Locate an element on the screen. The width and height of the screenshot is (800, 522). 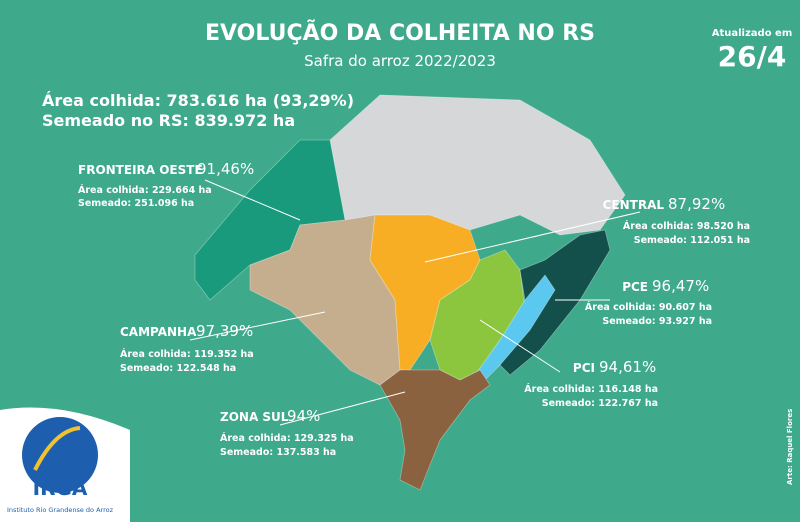
region-harvested: Área colhida: 98.520 ha is located at coordinates (686, 226).